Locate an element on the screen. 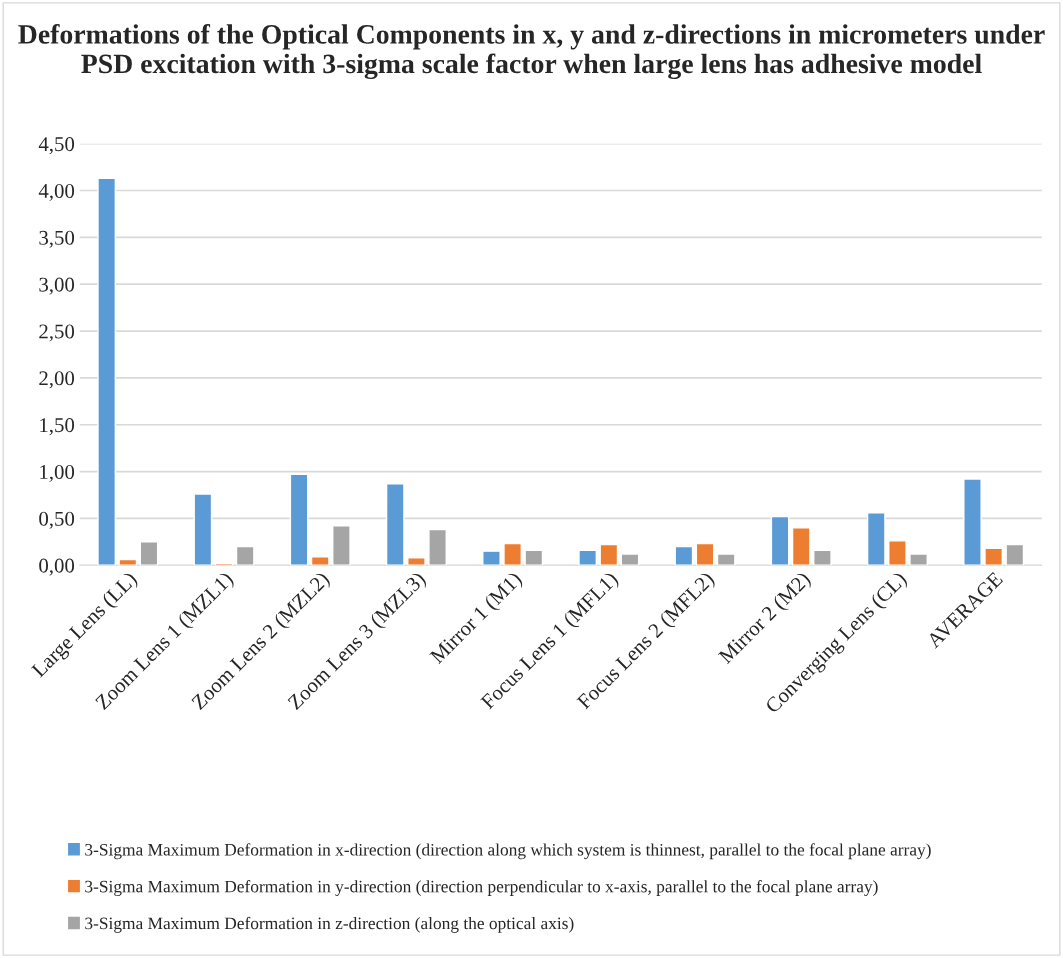 This screenshot has width=1063, height=958. y-tick-label: 3,00 is located at coordinates (57, 286).